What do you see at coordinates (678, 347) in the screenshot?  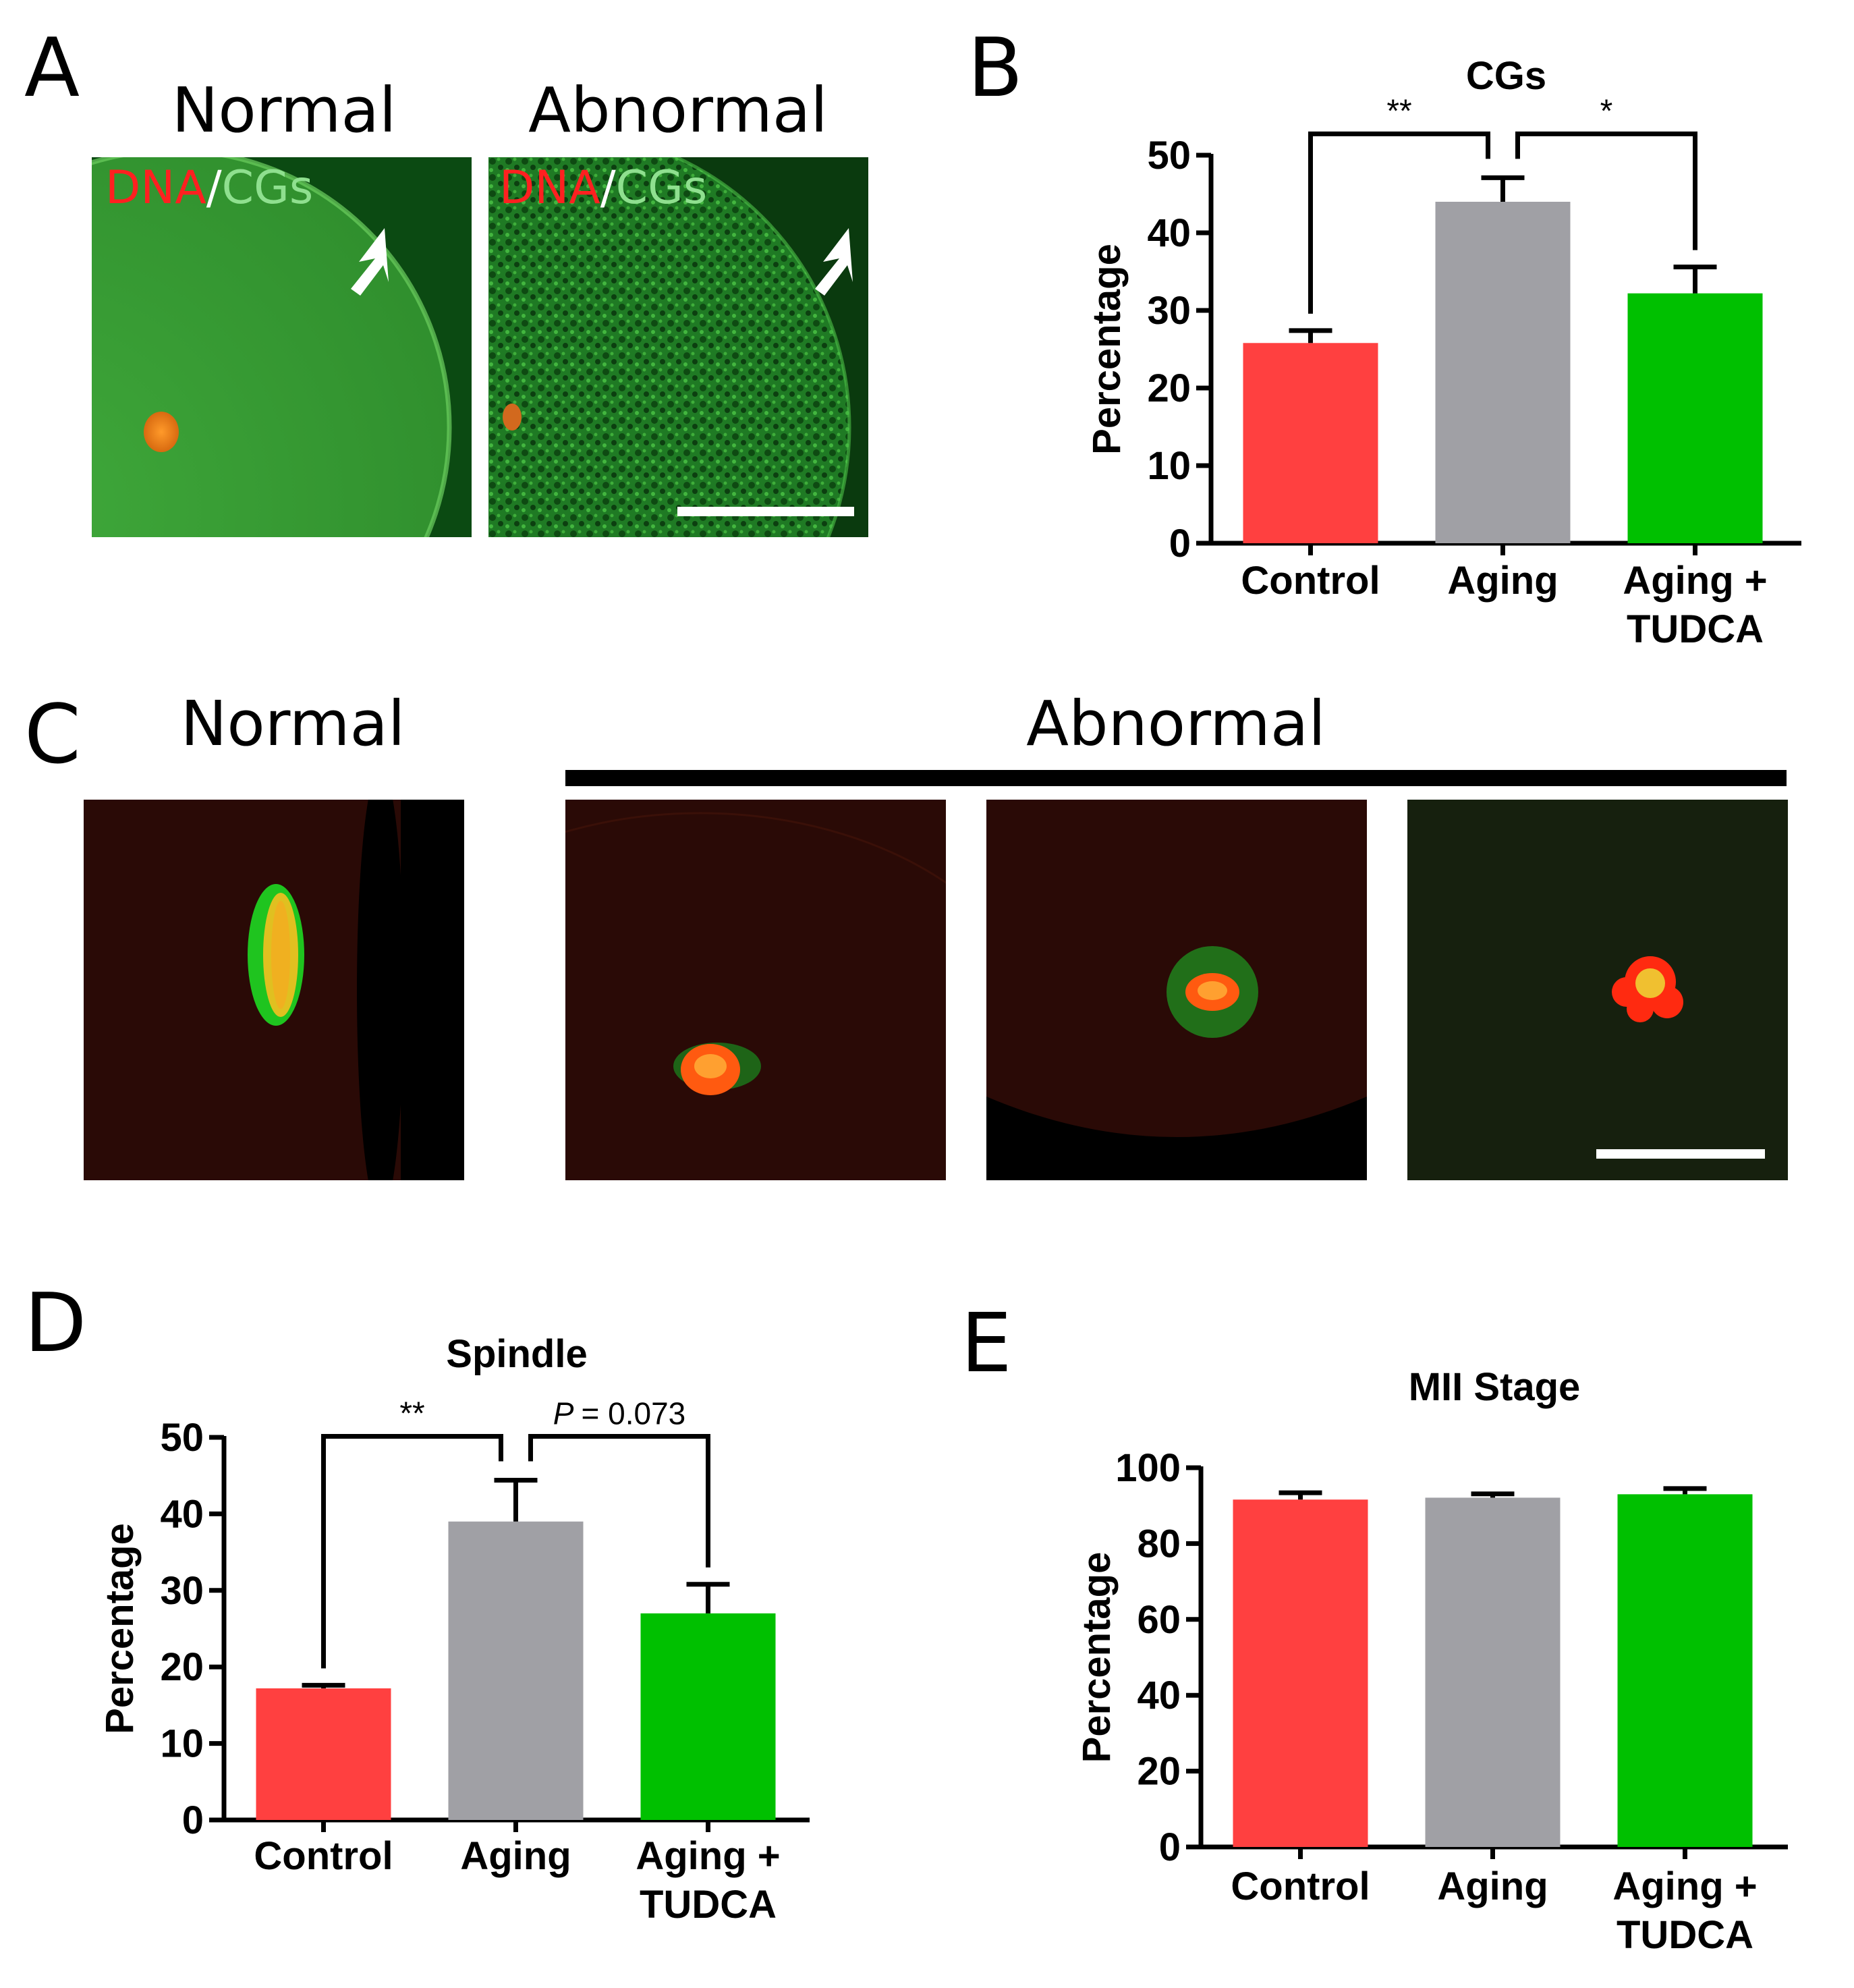 I see `panel-a-abnormal-image` at bounding box center [678, 347].